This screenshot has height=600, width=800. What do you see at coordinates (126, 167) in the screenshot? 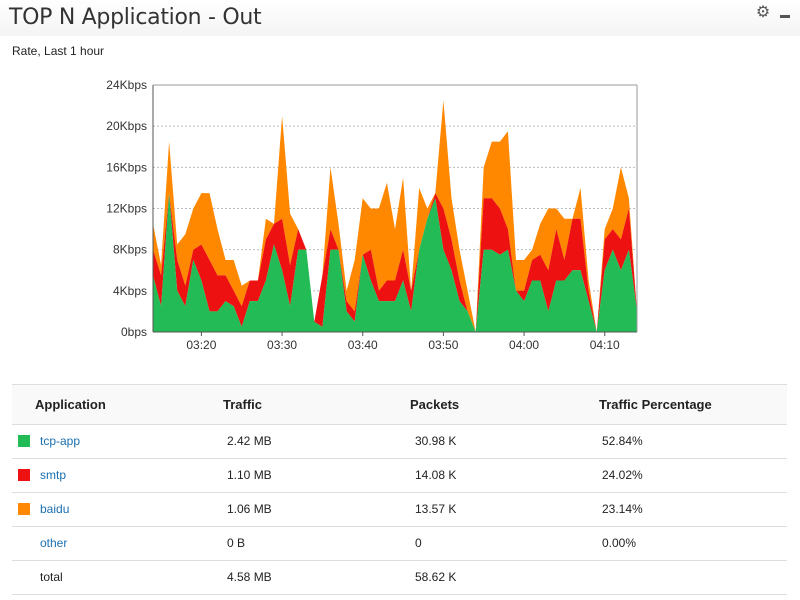
I see `y-tick-label: 16Kbps` at bounding box center [126, 167].